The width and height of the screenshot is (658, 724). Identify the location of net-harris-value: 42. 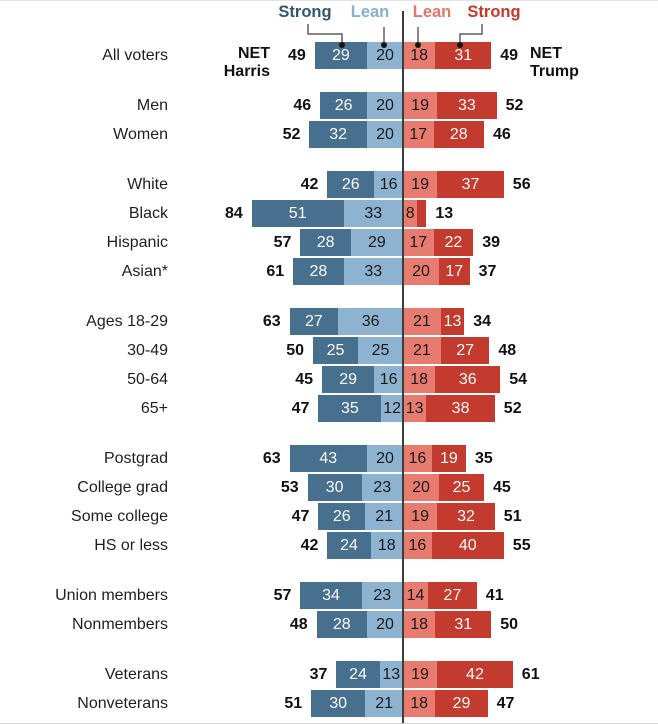
(309, 545).